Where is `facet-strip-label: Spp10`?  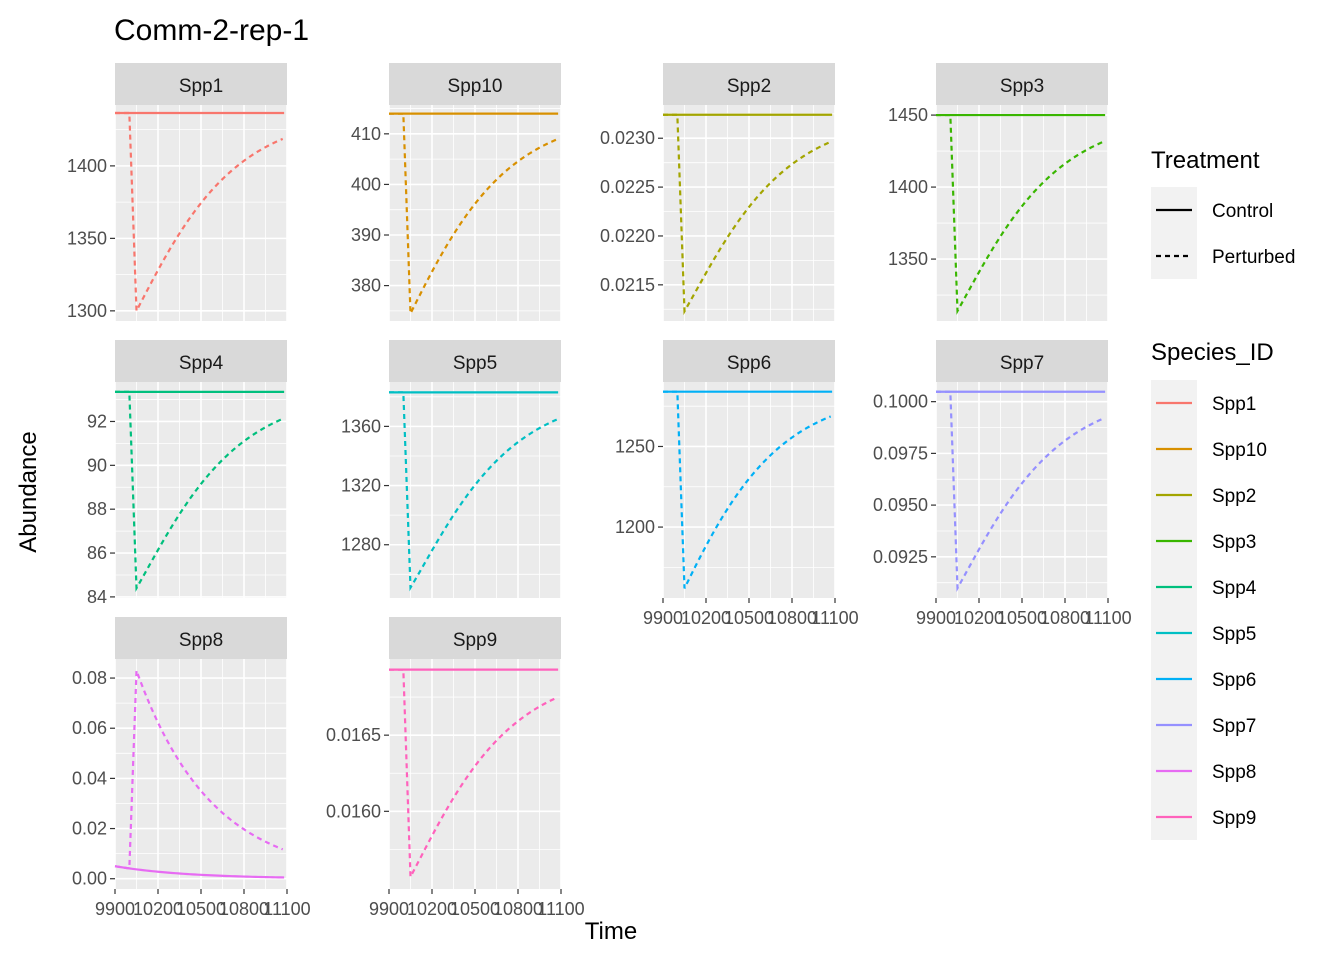 facet-strip-label: Spp10 is located at coordinates (475, 86).